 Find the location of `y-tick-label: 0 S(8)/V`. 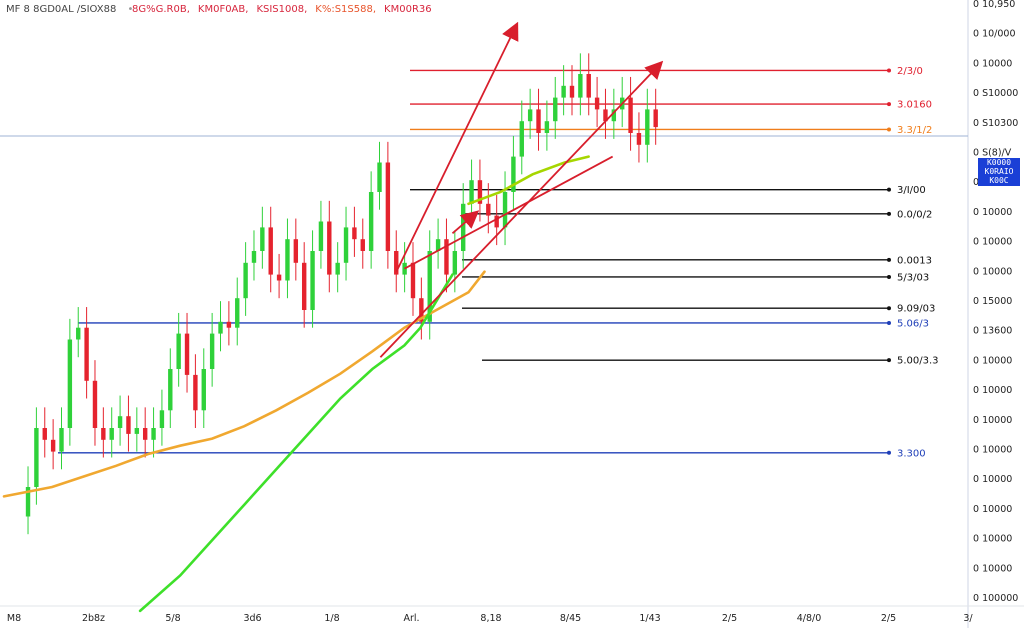

y-tick-label: 0 S(8)/V is located at coordinates (992, 153).